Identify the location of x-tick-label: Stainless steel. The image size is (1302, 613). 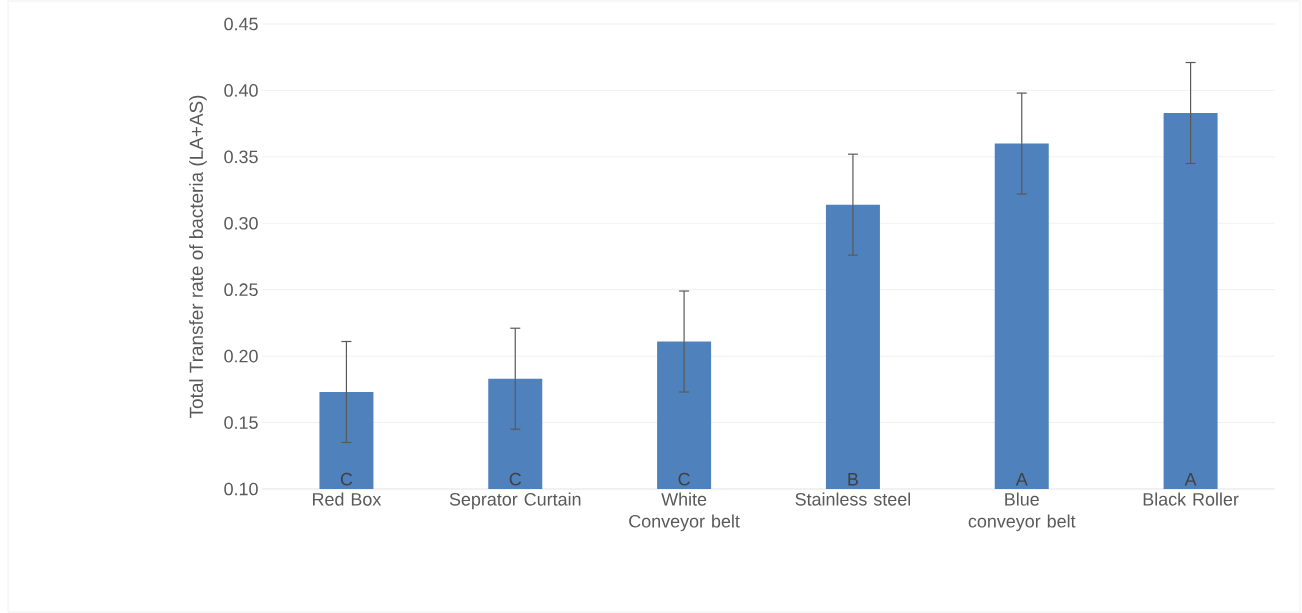
(853, 499).